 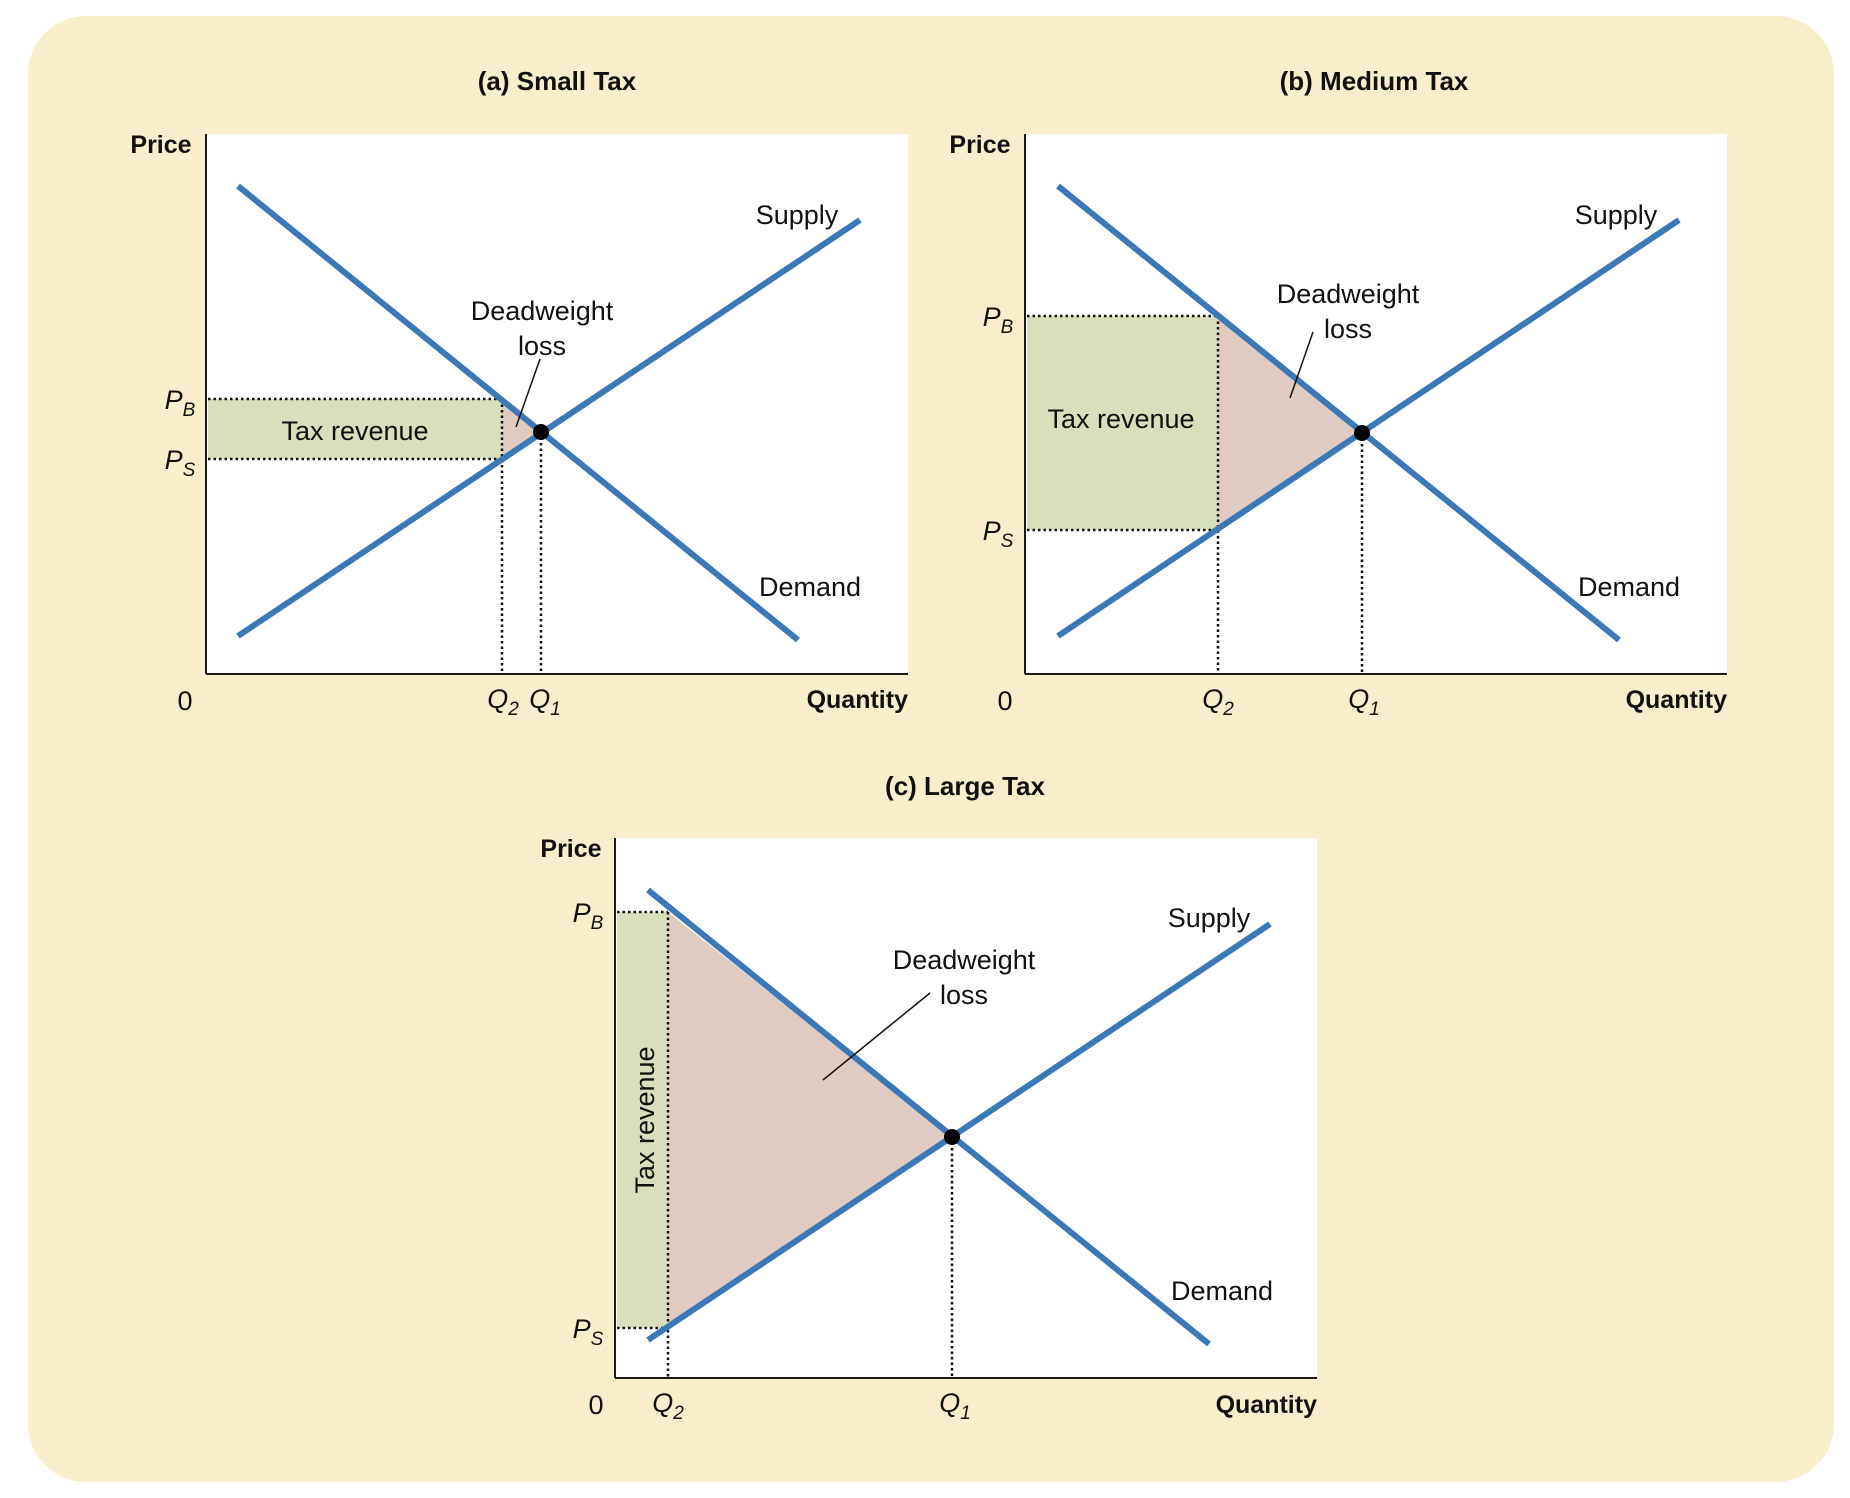 What do you see at coordinates (1120, 419) in the screenshot?
I see `panel-b-tax-revenue-label: Tax revenue` at bounding box center [1120, 419].